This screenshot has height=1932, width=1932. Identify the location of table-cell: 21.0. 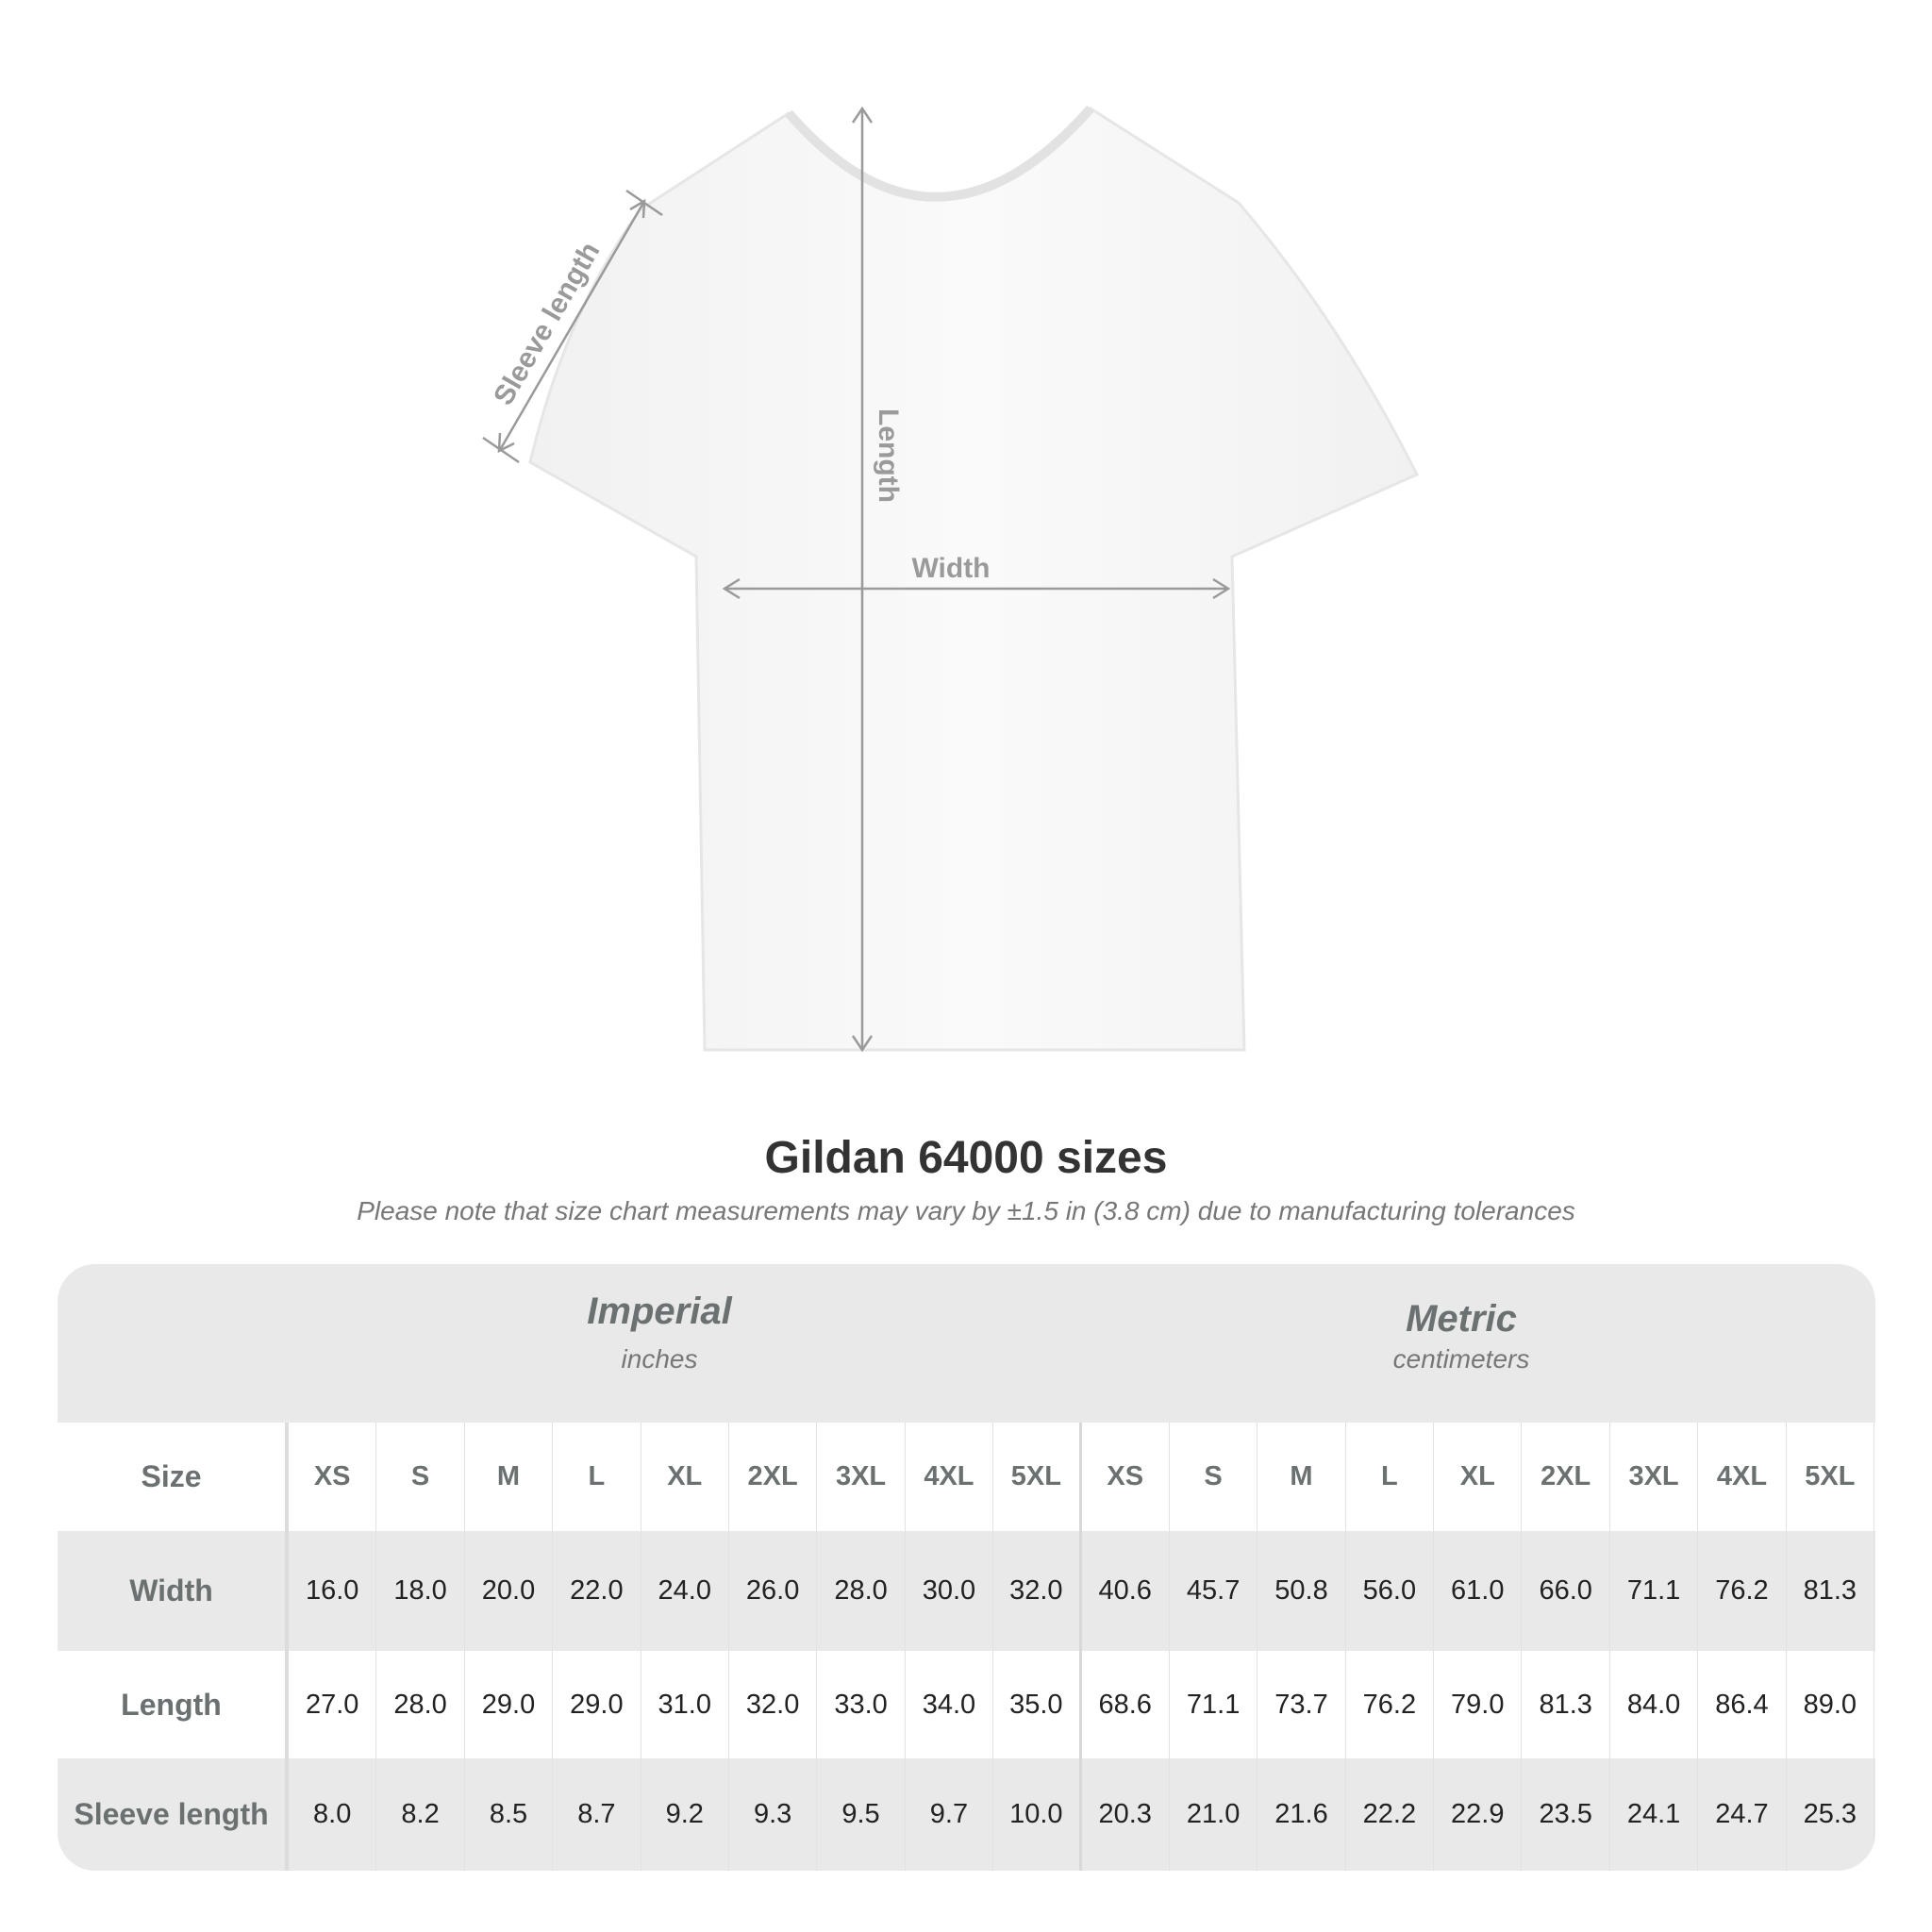
(1214, 1814).